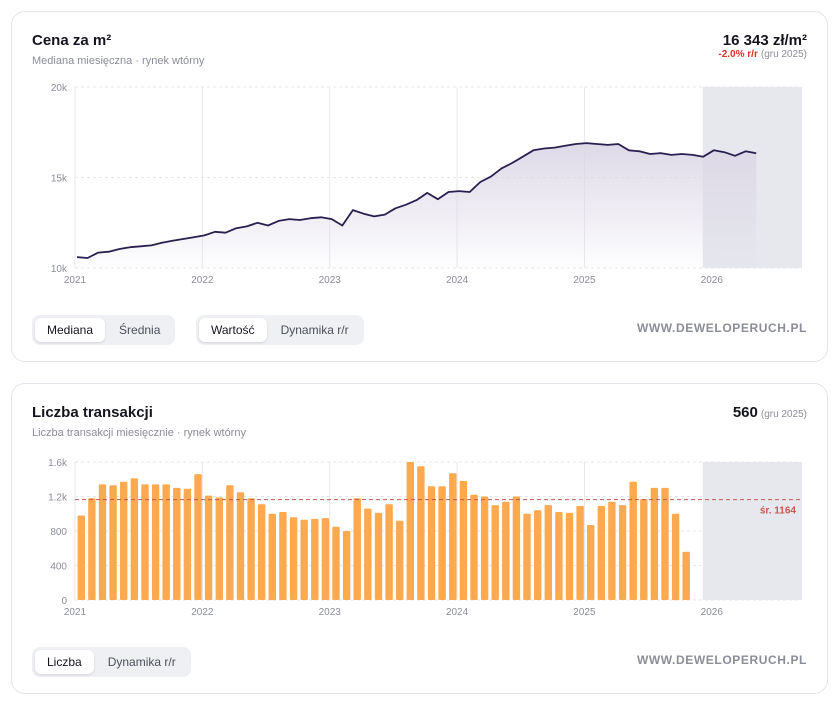 This screenshot has height=704, width=839. Describe the element at coordinates (584, 612) in the screenshot. I see `tx-x-tick-label: 2025` at that location.